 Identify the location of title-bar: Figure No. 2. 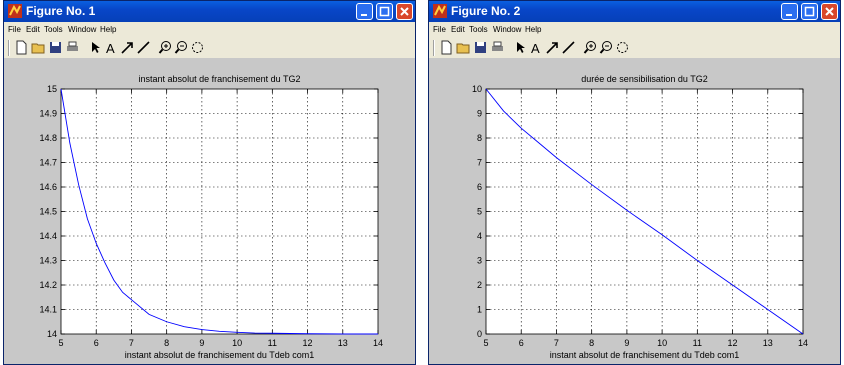
(634, 11).